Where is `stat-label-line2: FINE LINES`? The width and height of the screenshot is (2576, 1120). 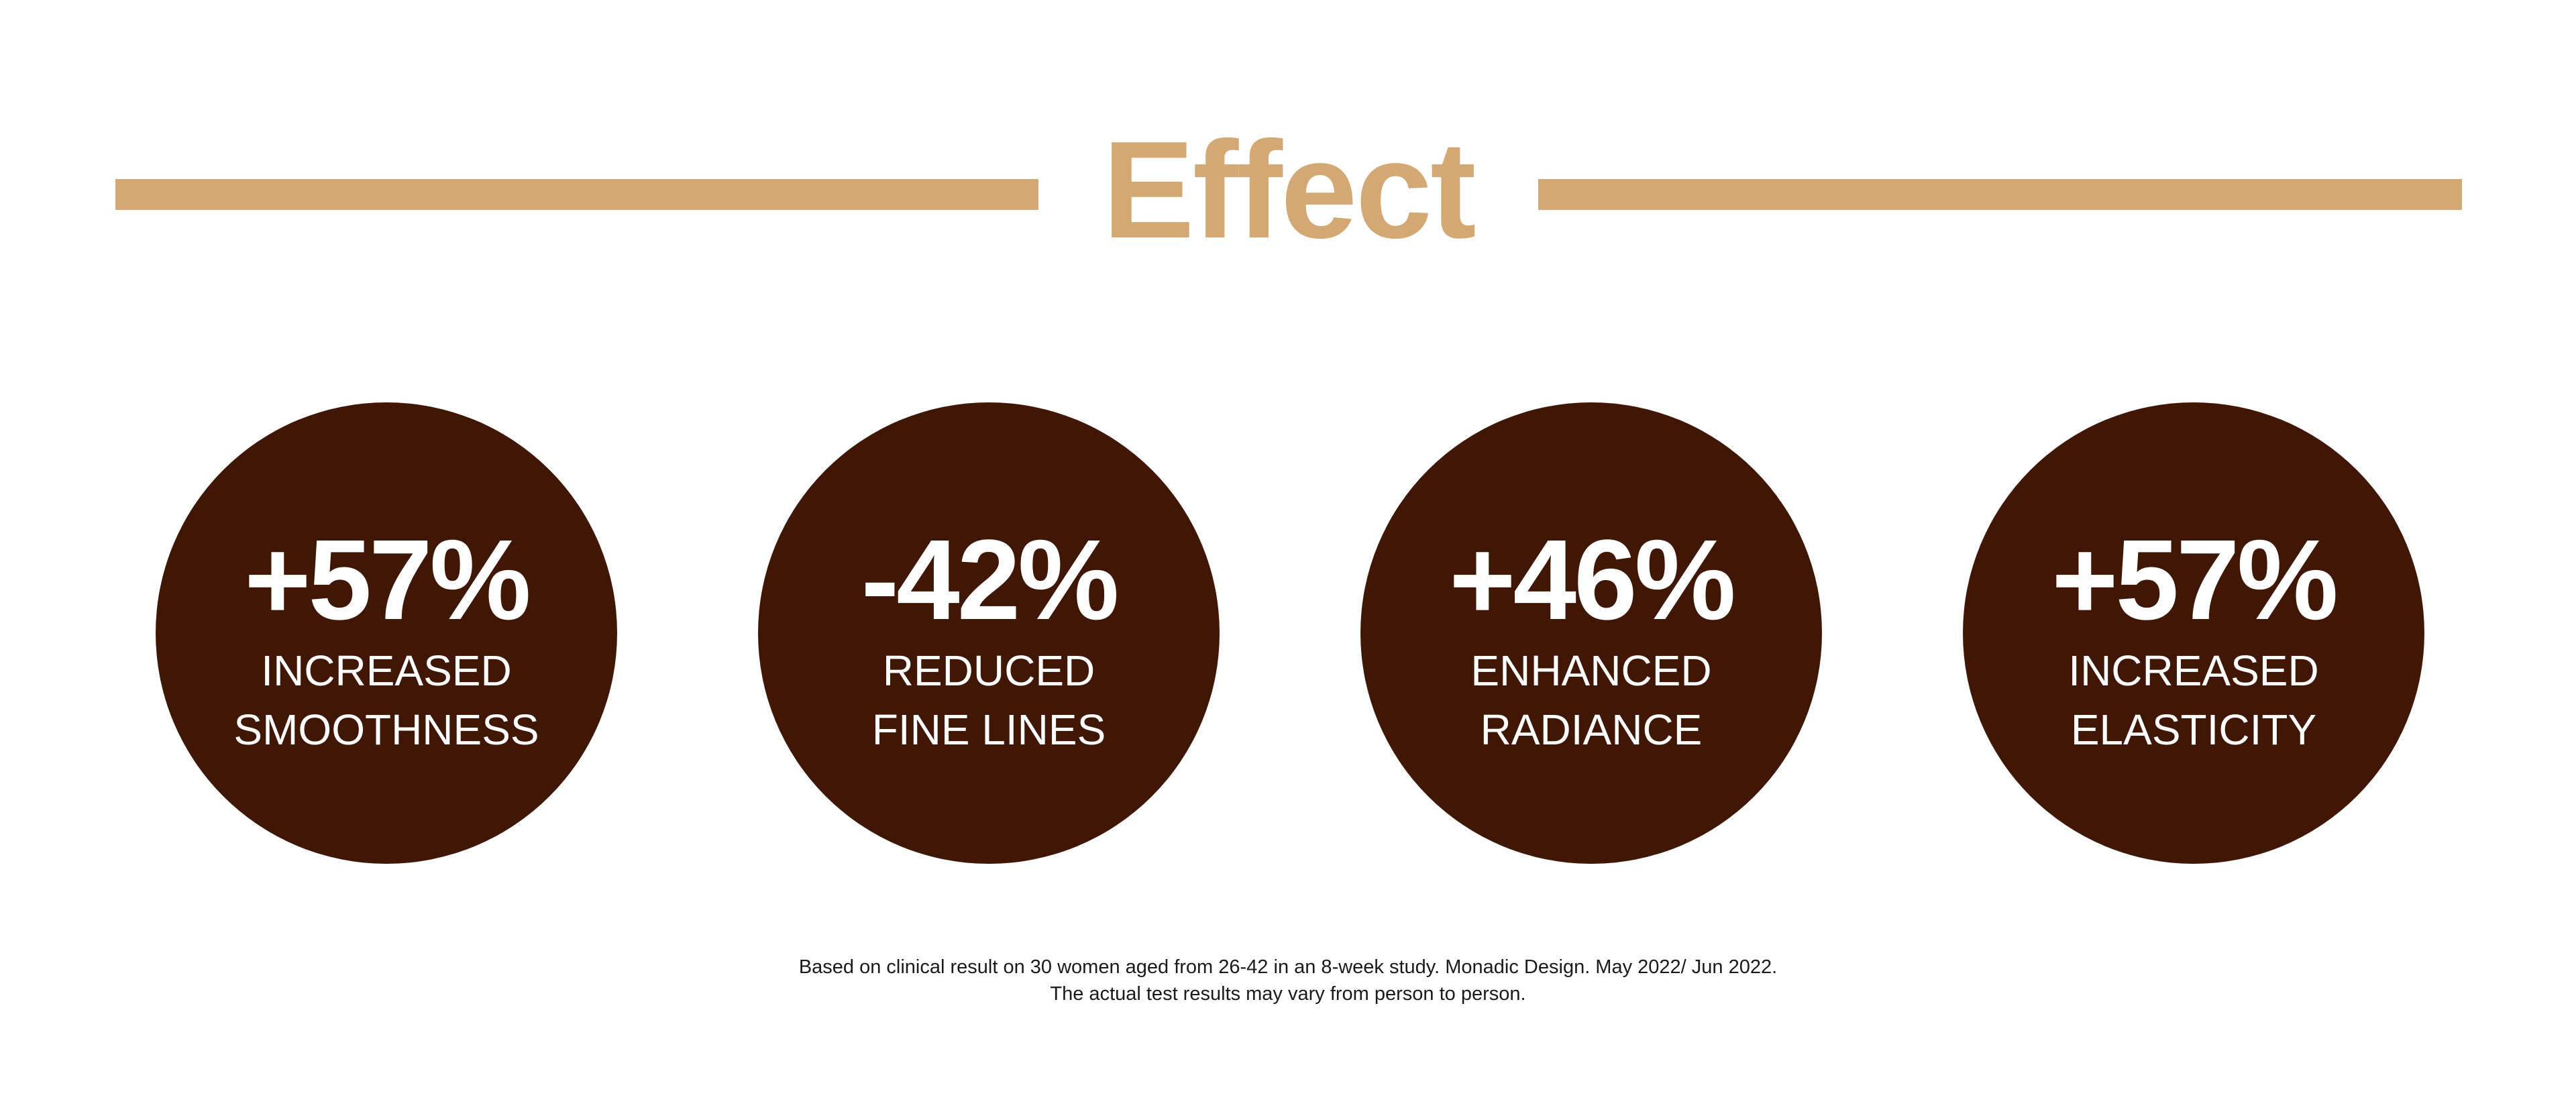 stat-label-line2: FINE LINES is located at coordinates (988, 730).